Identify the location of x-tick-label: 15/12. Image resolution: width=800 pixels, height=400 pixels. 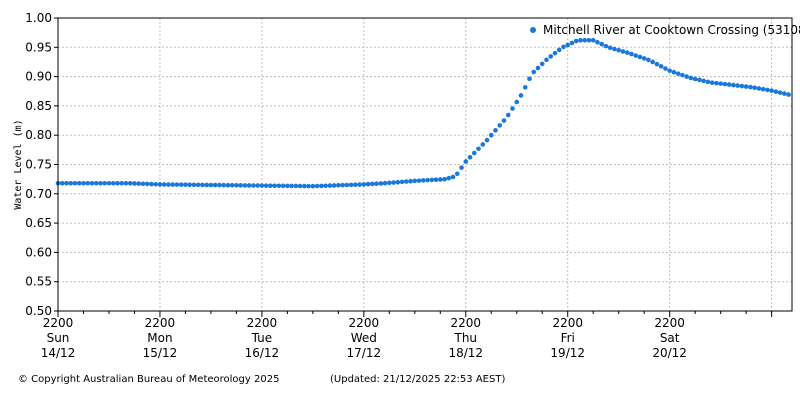
(160, 353).